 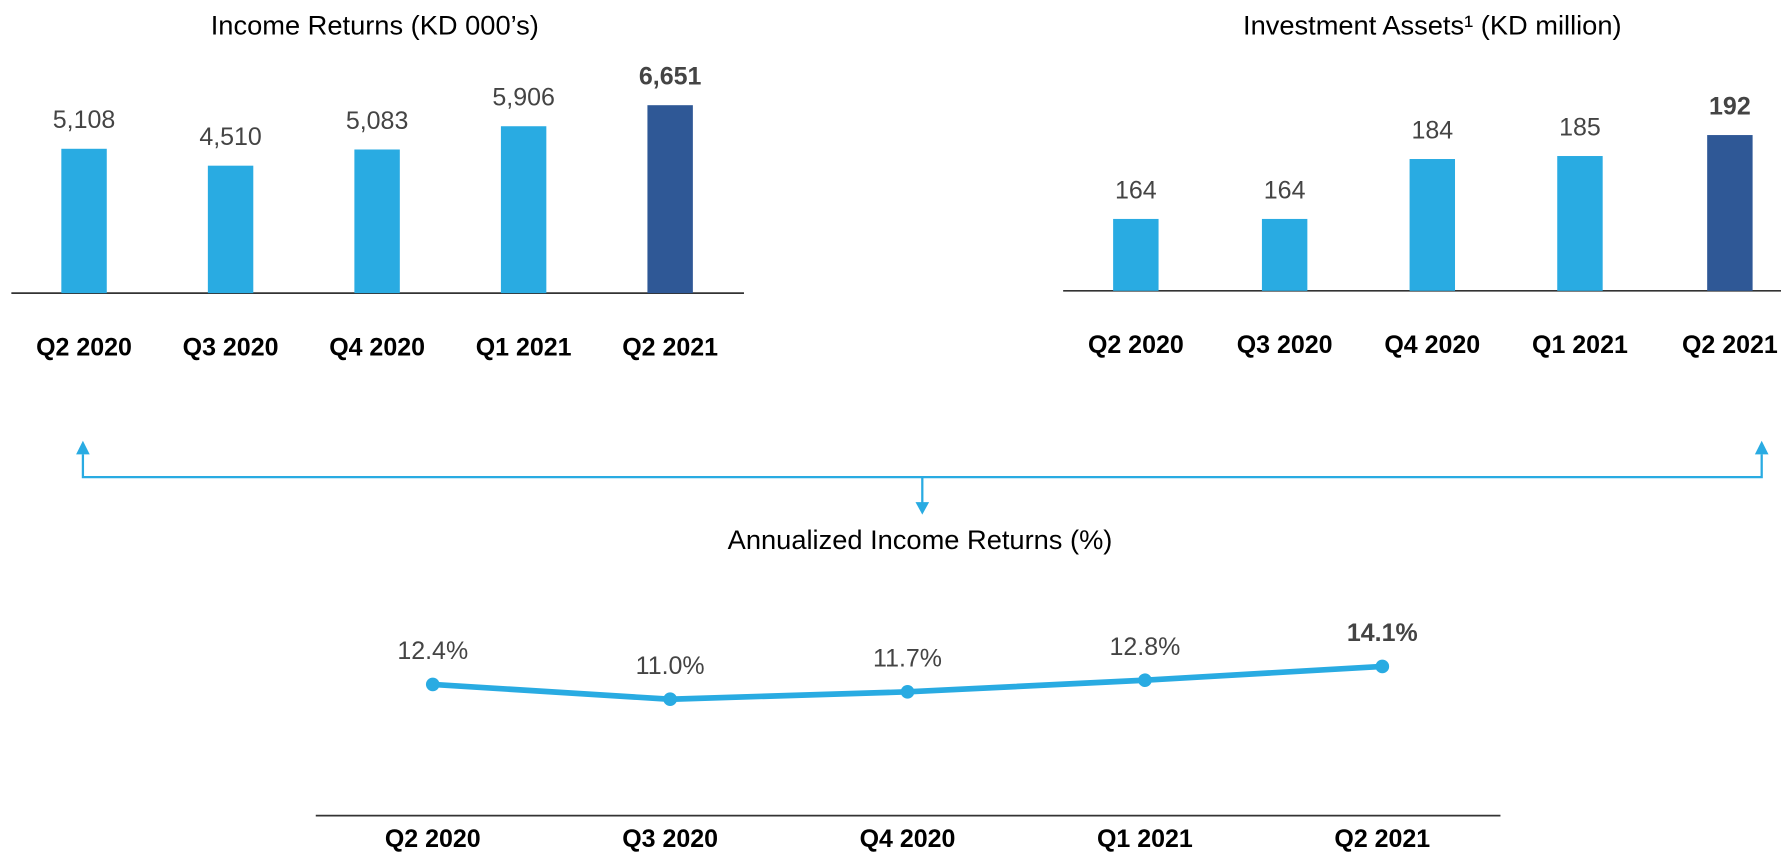 I want to click on value-label: 5,906, so click(x=523, y=98).